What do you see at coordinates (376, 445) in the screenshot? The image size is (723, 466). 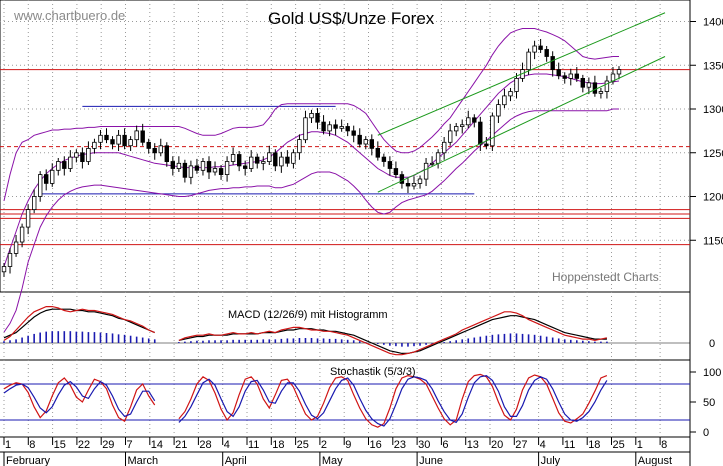 I see `x-tick-label: 16` at bounding box center [376, 445].